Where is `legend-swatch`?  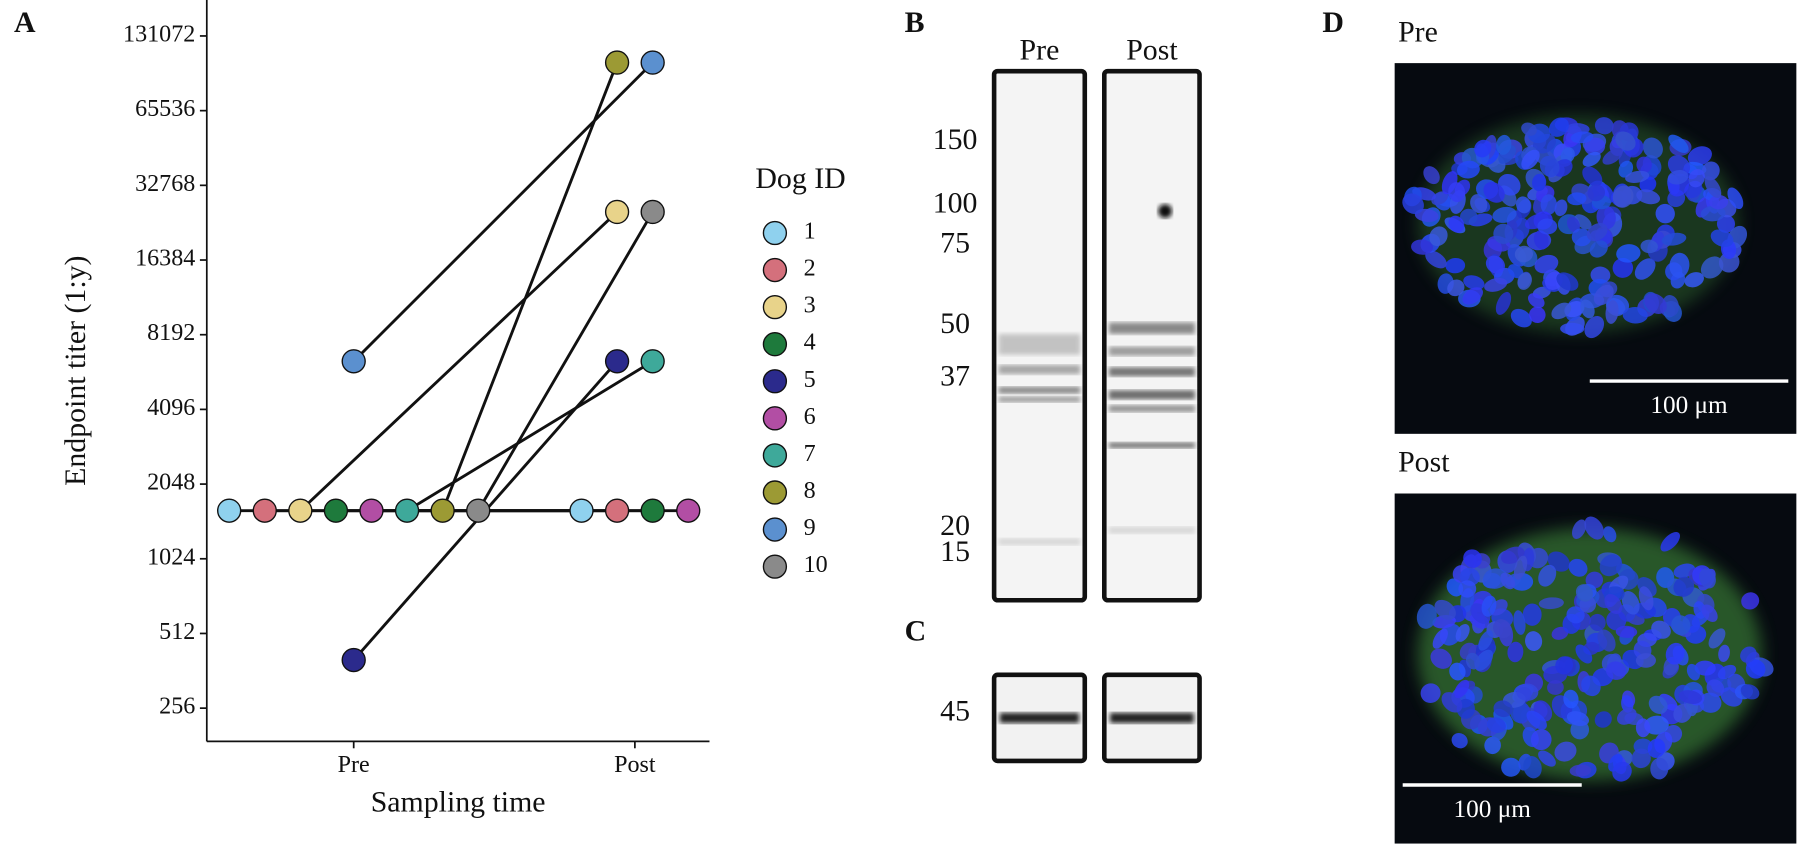
legend-swatch is located at coordinates (775, 233).